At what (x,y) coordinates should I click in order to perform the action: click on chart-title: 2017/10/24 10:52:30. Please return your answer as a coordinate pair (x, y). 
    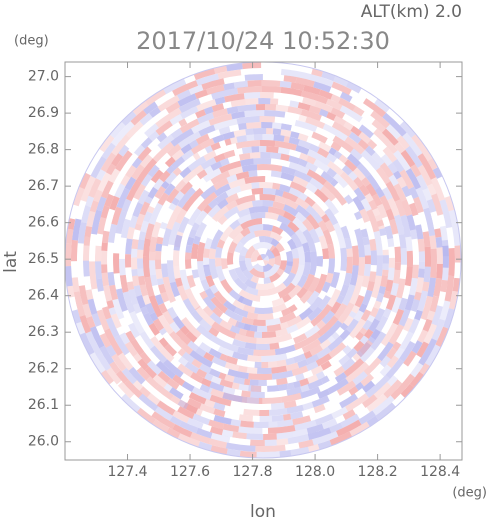
    Looking at the image, I should click on (263, 41).